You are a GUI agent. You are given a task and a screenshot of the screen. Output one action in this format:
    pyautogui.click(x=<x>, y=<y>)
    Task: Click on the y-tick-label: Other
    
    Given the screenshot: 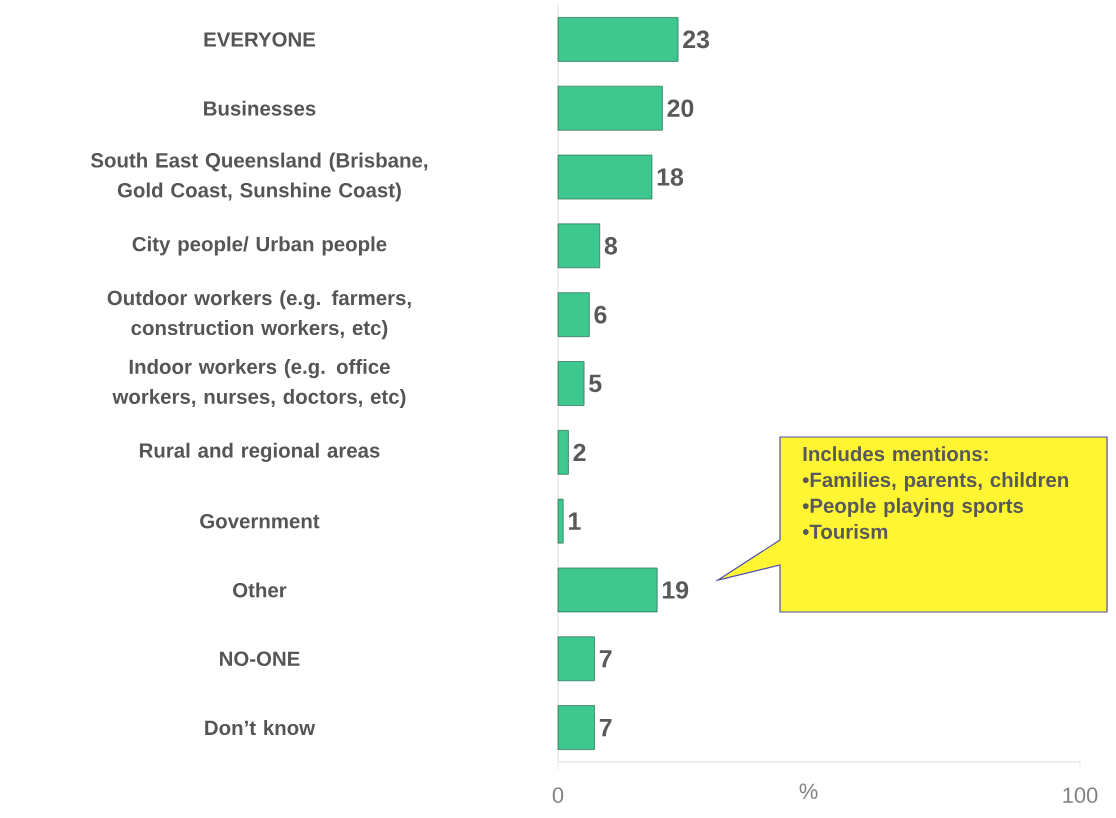 What is the action you would take?
    pyautogui.click(x=260, y=590)
    